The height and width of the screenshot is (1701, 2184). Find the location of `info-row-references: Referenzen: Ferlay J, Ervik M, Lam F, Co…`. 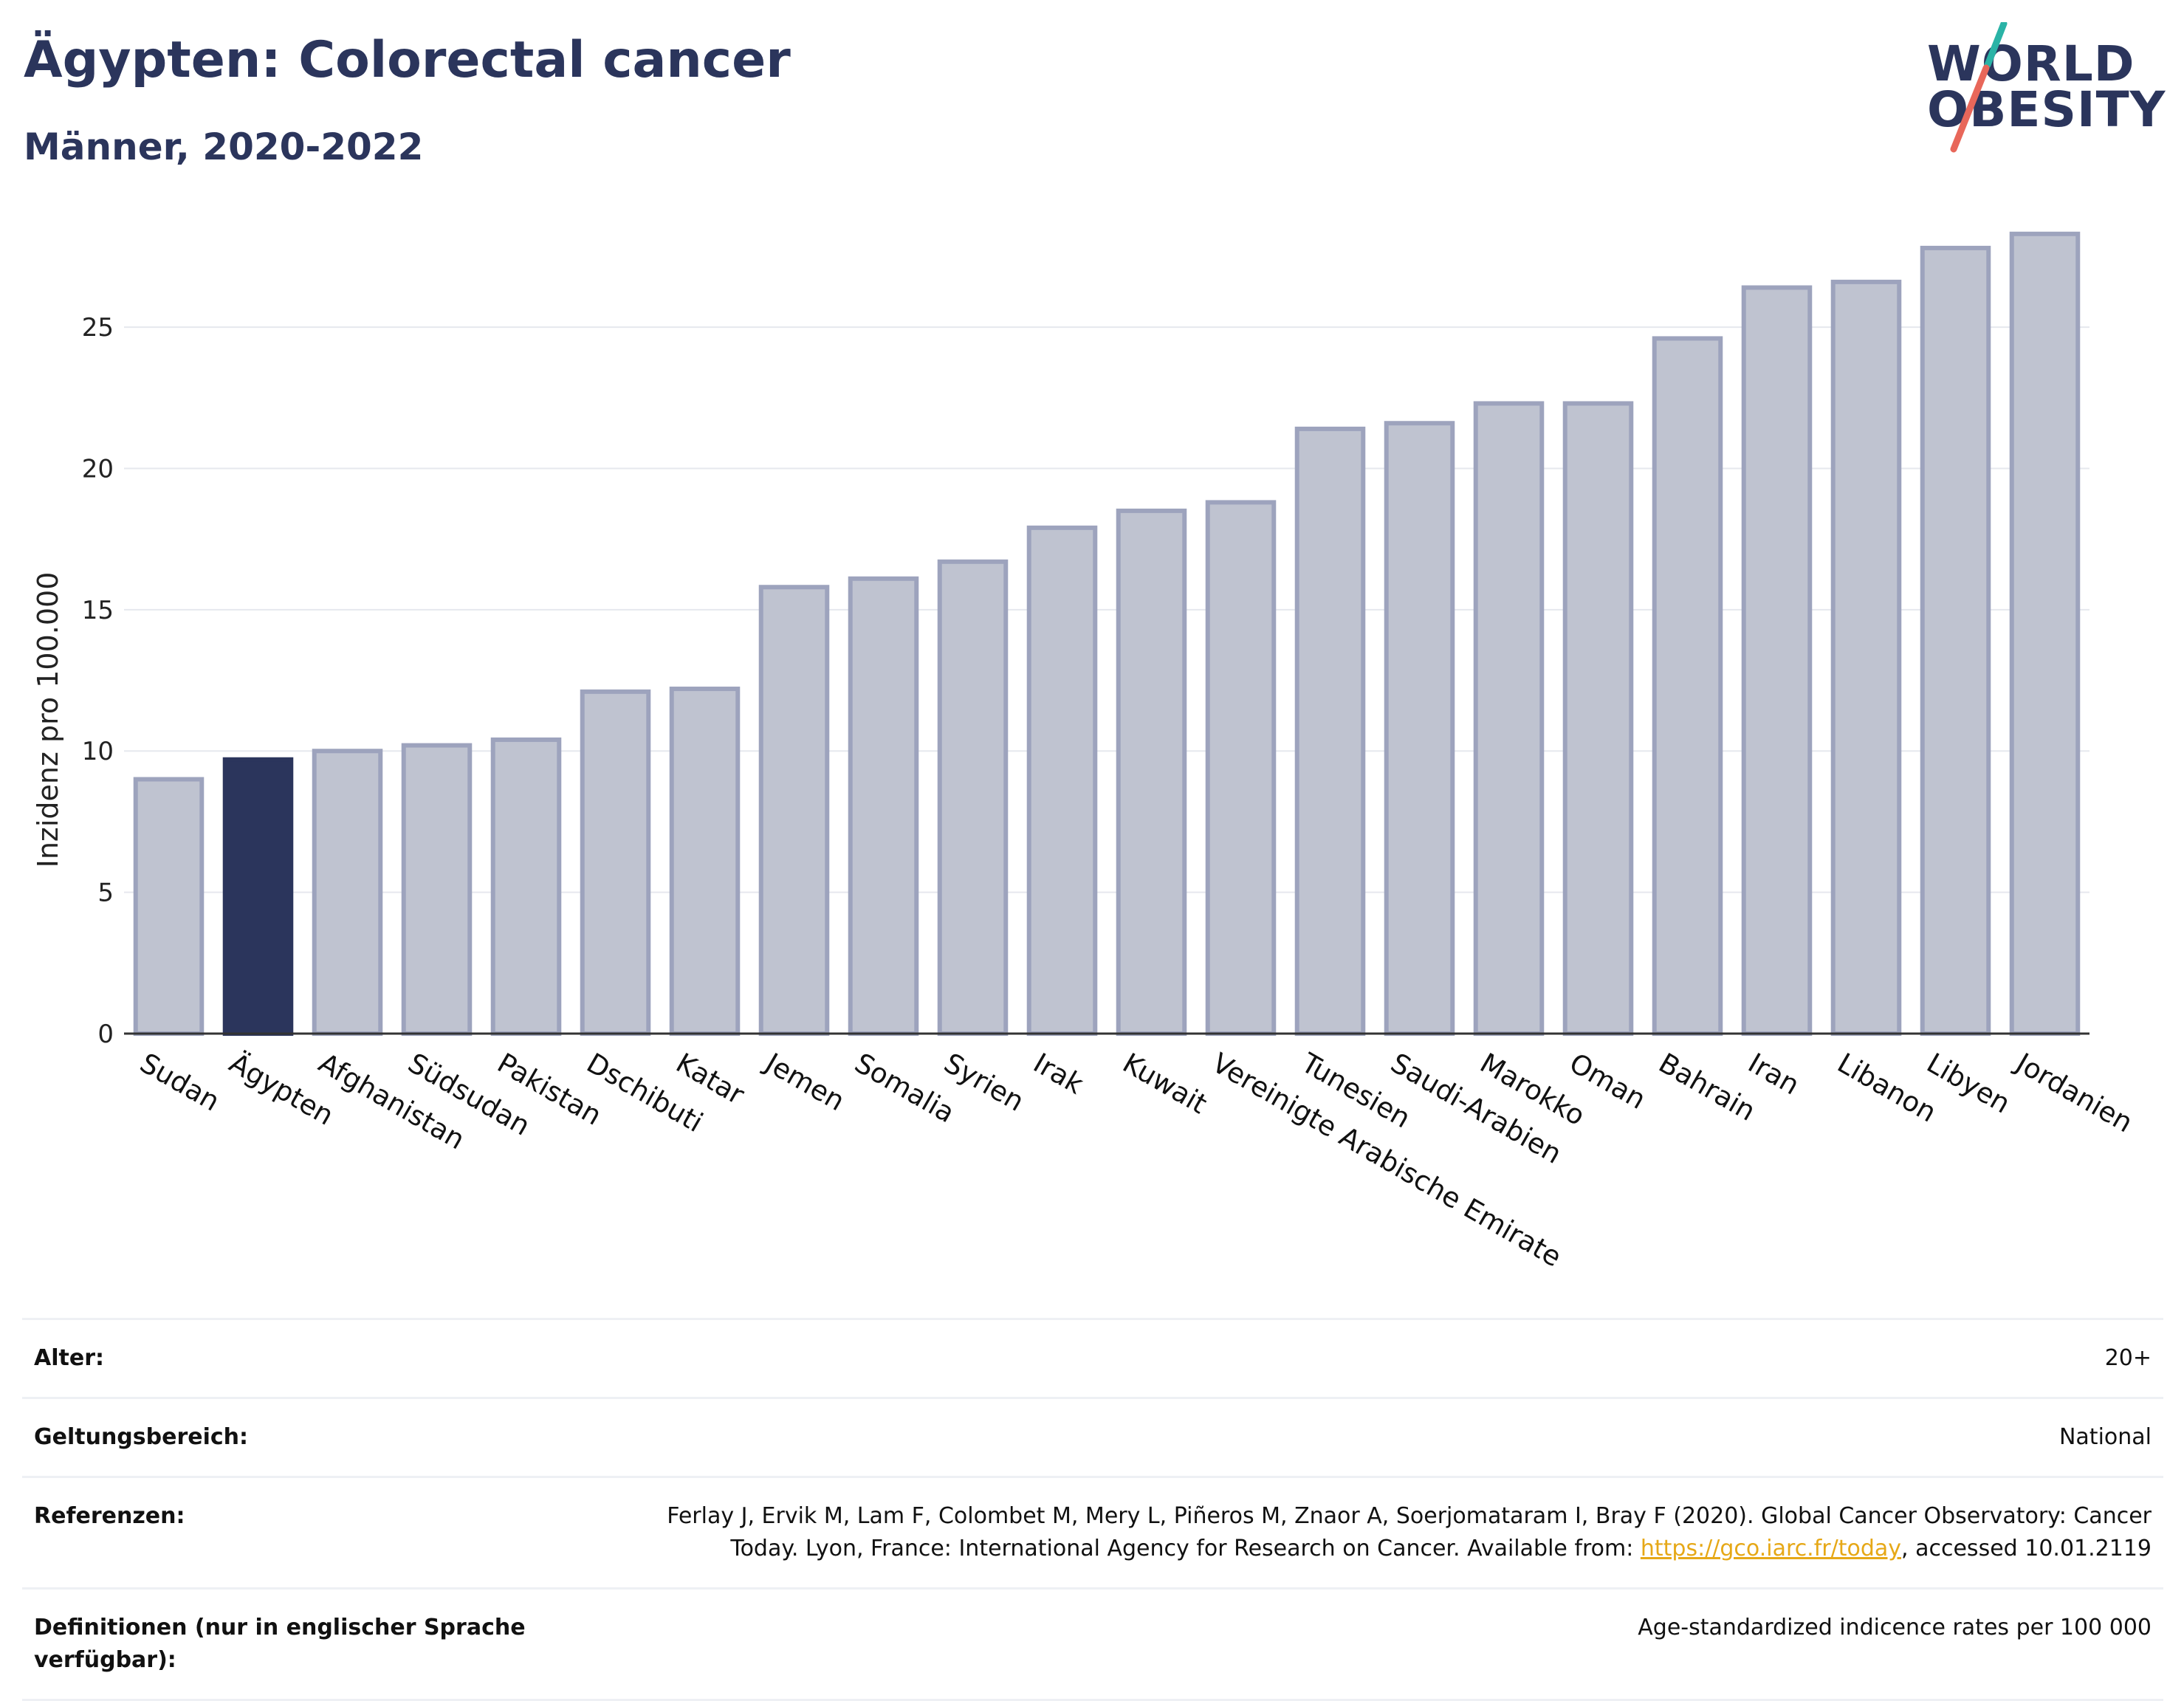

info-row-references: Referenzen: Ferlay J, Ervik M, Lam F, Co… is located at coordinates (1093, 1531).